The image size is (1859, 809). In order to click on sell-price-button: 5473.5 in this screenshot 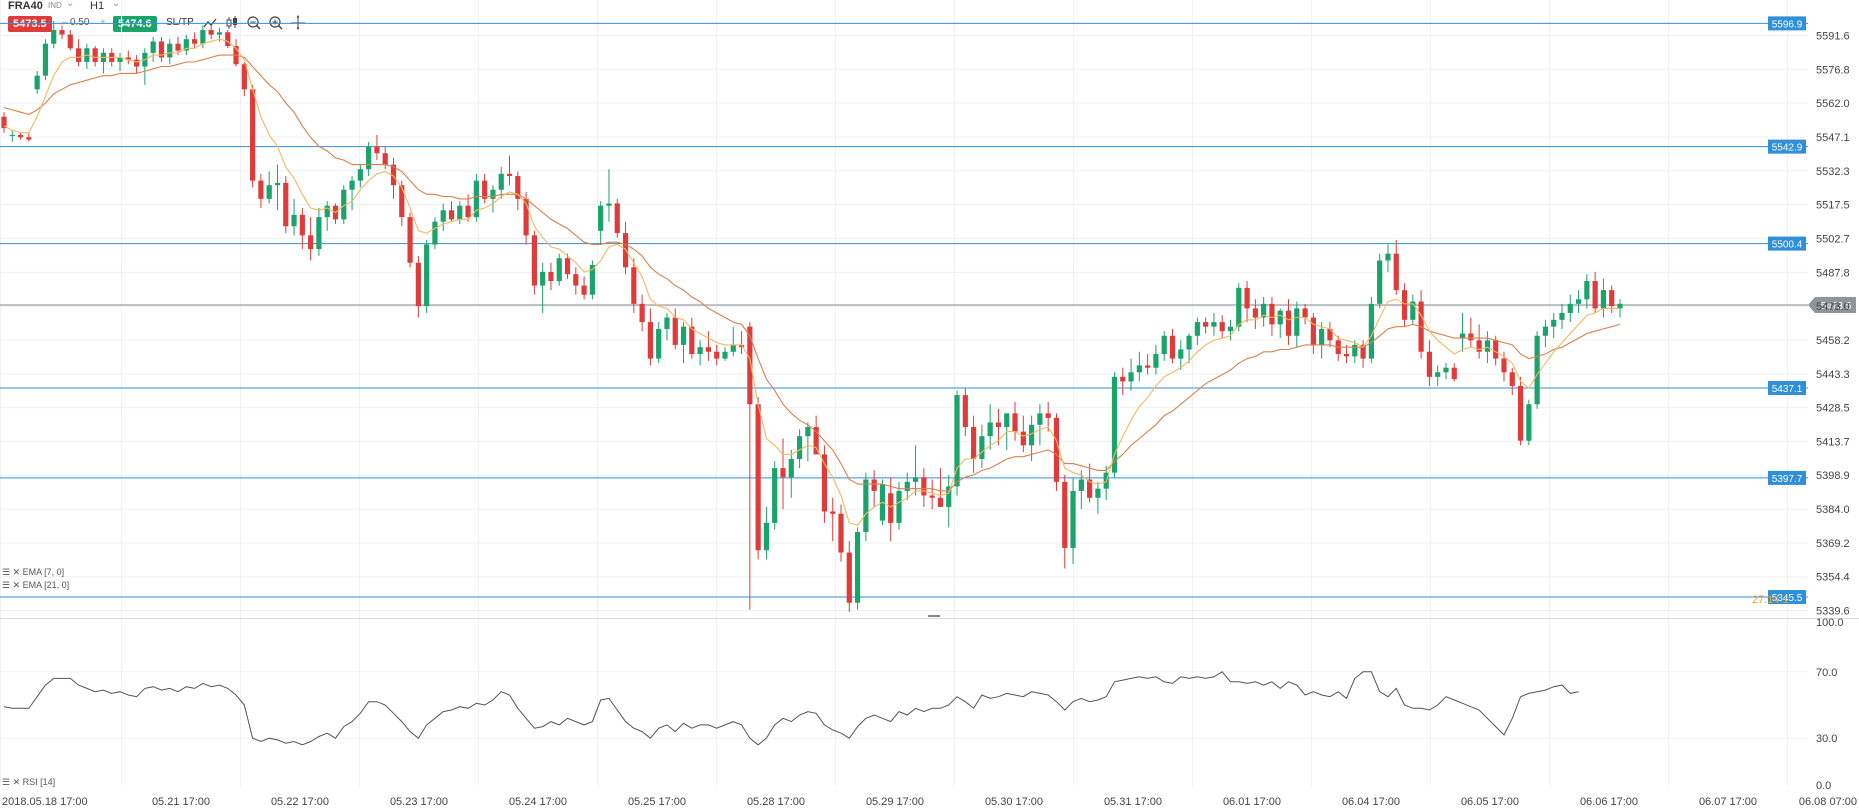, I will do `click(30, 24)`.